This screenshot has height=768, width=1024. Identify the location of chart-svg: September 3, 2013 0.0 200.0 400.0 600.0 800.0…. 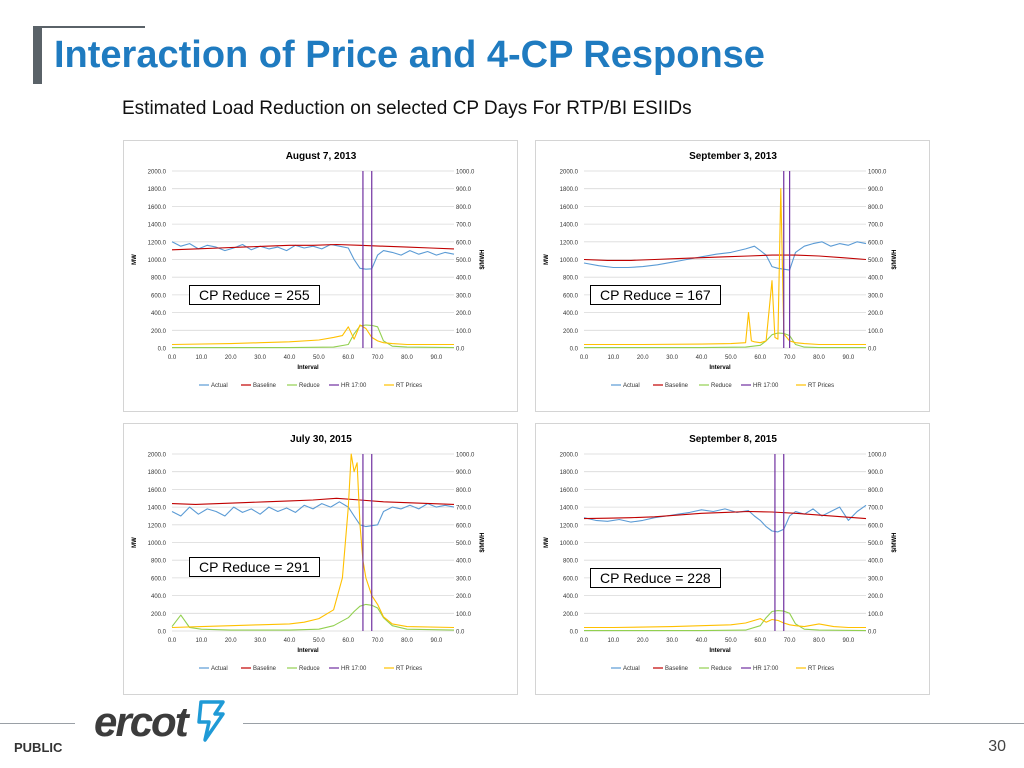
(721, 270).